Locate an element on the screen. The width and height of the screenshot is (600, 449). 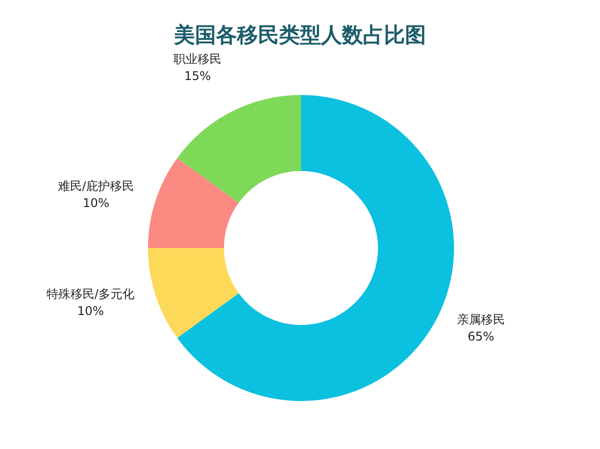
data-label: 65% is located at coordinates (481, 336).